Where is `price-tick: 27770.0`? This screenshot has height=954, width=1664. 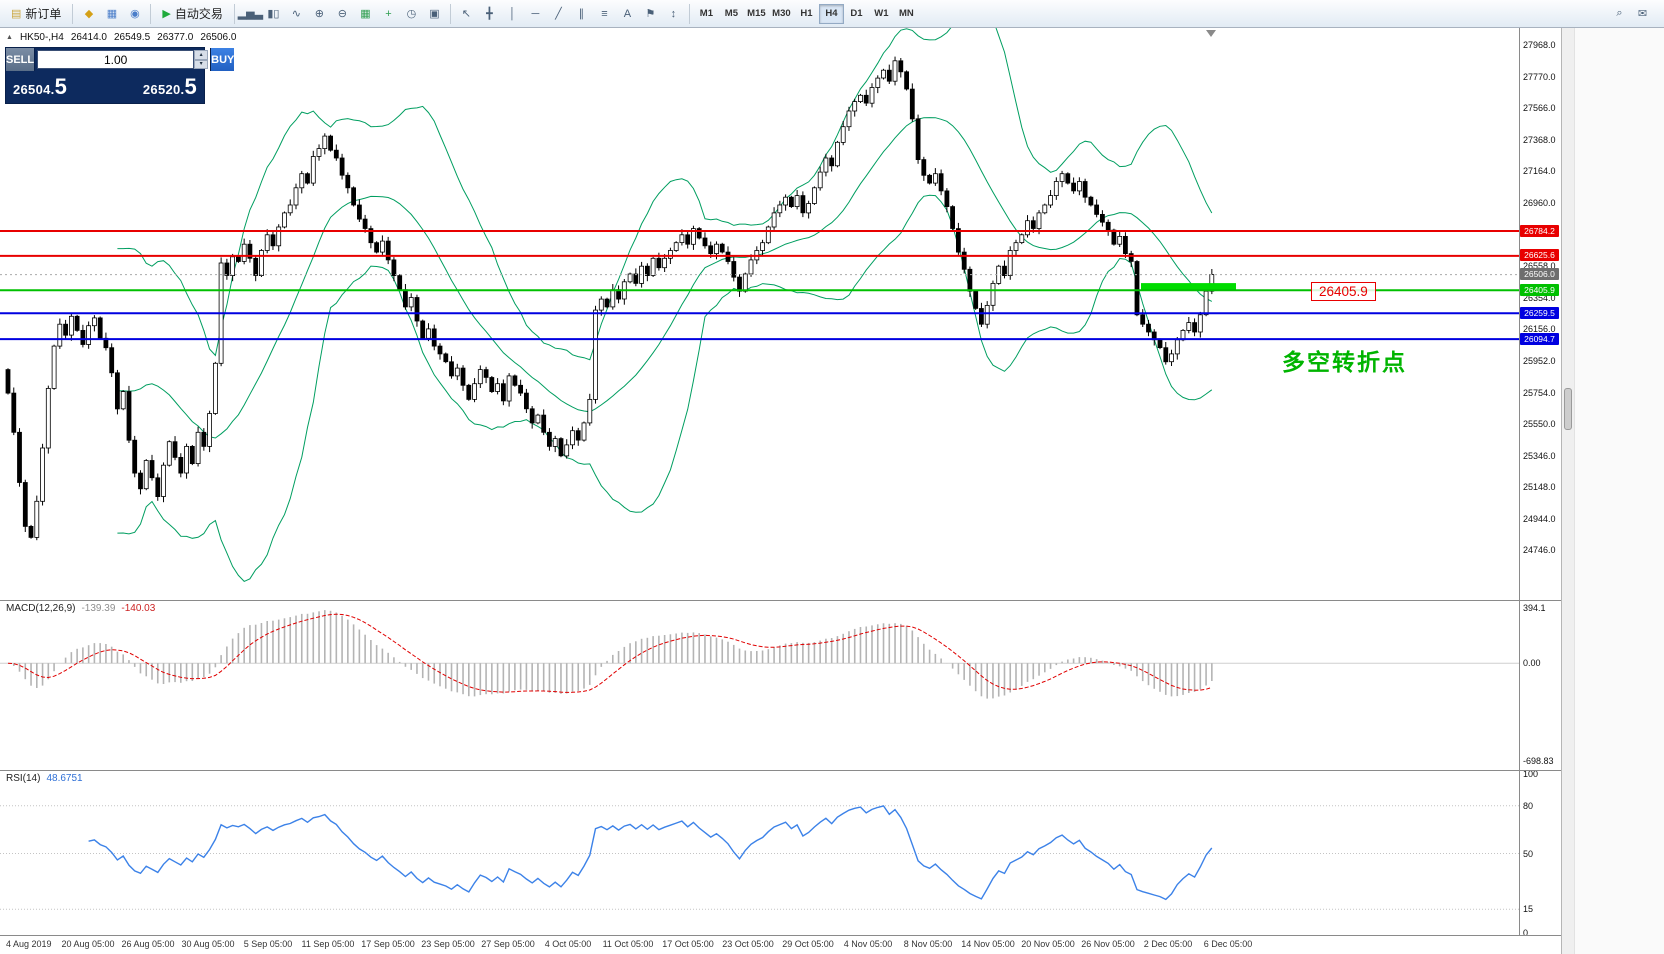
price-tick: 27770.0 is located at coordinates (1539, 76).